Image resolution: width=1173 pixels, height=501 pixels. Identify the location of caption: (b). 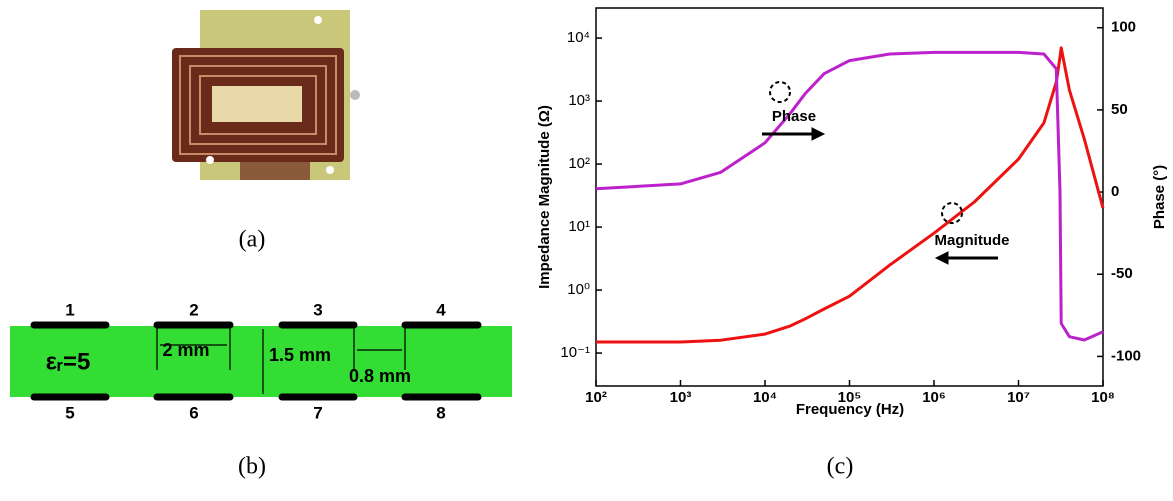
(252, 467).